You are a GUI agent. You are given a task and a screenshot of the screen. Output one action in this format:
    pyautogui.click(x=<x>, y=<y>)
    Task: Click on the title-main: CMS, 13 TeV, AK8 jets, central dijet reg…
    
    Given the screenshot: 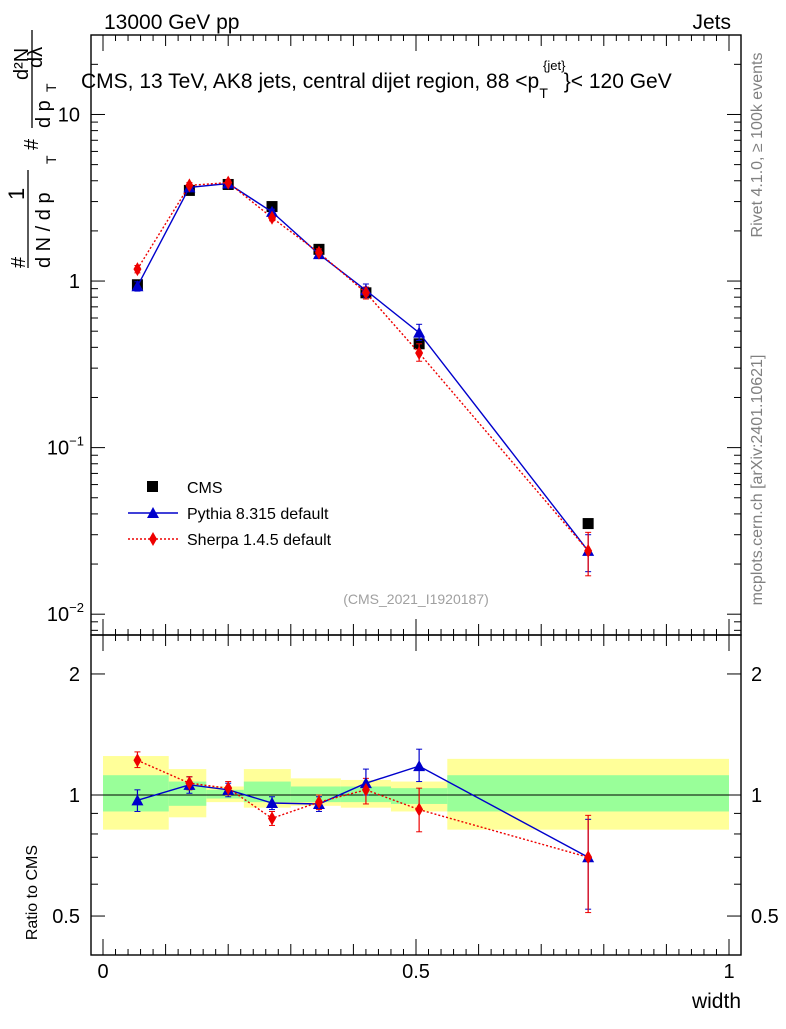 What is the action you would take?
    pyautogui.click(x=310, y=81)
    